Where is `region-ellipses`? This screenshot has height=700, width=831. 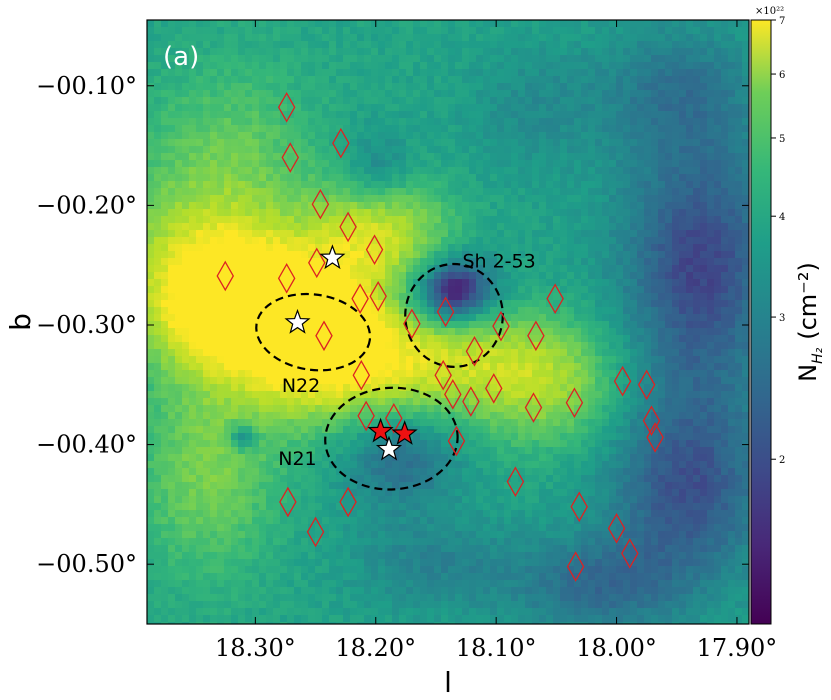
region-ellipses is located at coordinates (379, 376).